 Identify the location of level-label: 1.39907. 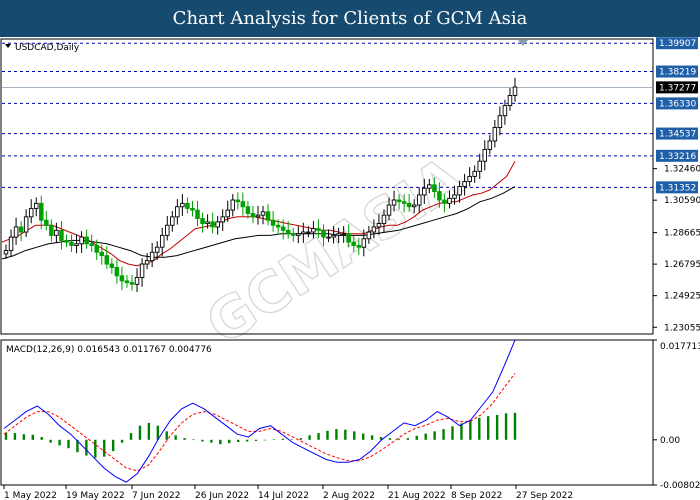
(677, 44).